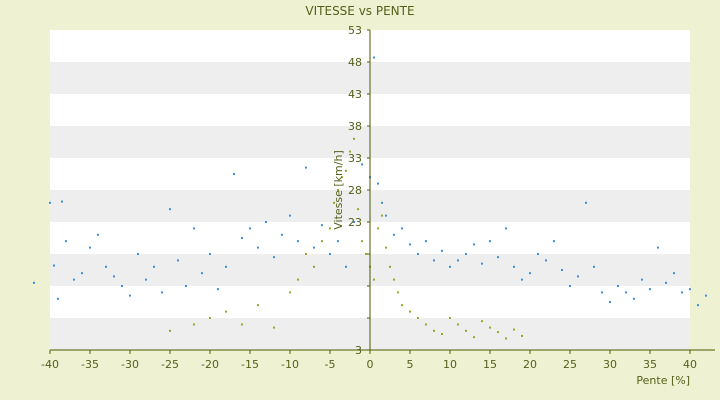  What do you see at coordinates (410, 364) in the screenshot?
I see `x-tick-label: 5` at bounding box center [410, 364].